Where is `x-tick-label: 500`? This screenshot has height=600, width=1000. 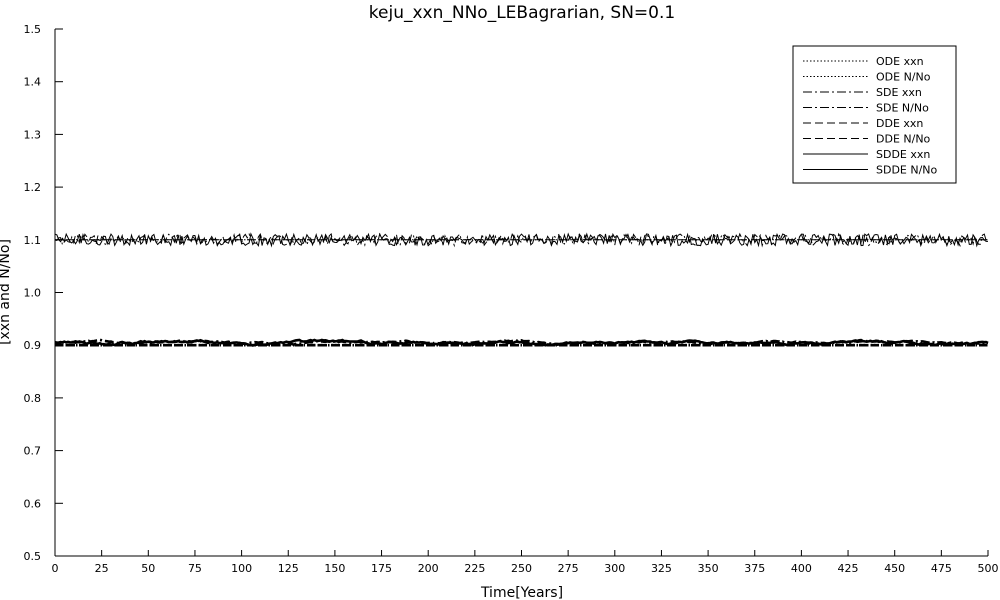
x-tick-label: 500 is located at coordinates (988, 568).